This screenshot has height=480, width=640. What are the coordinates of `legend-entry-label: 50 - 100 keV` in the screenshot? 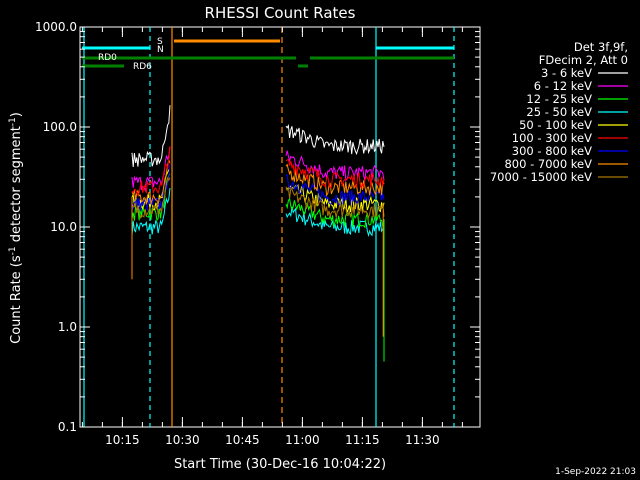 It's located at (555, 125).